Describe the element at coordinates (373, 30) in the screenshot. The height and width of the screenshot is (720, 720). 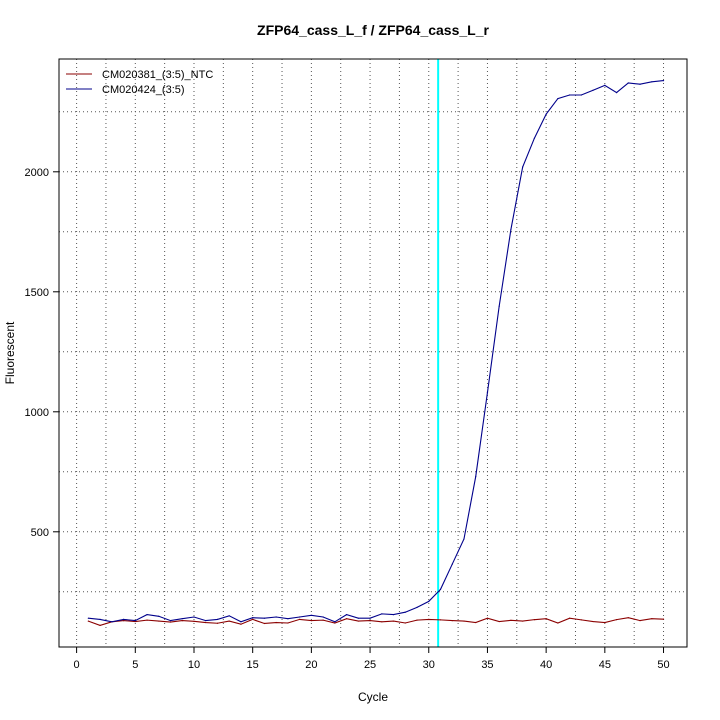
I see `chart-title: ZFP64_cass_L_f / ZFP64_cass_L_r` at that location.